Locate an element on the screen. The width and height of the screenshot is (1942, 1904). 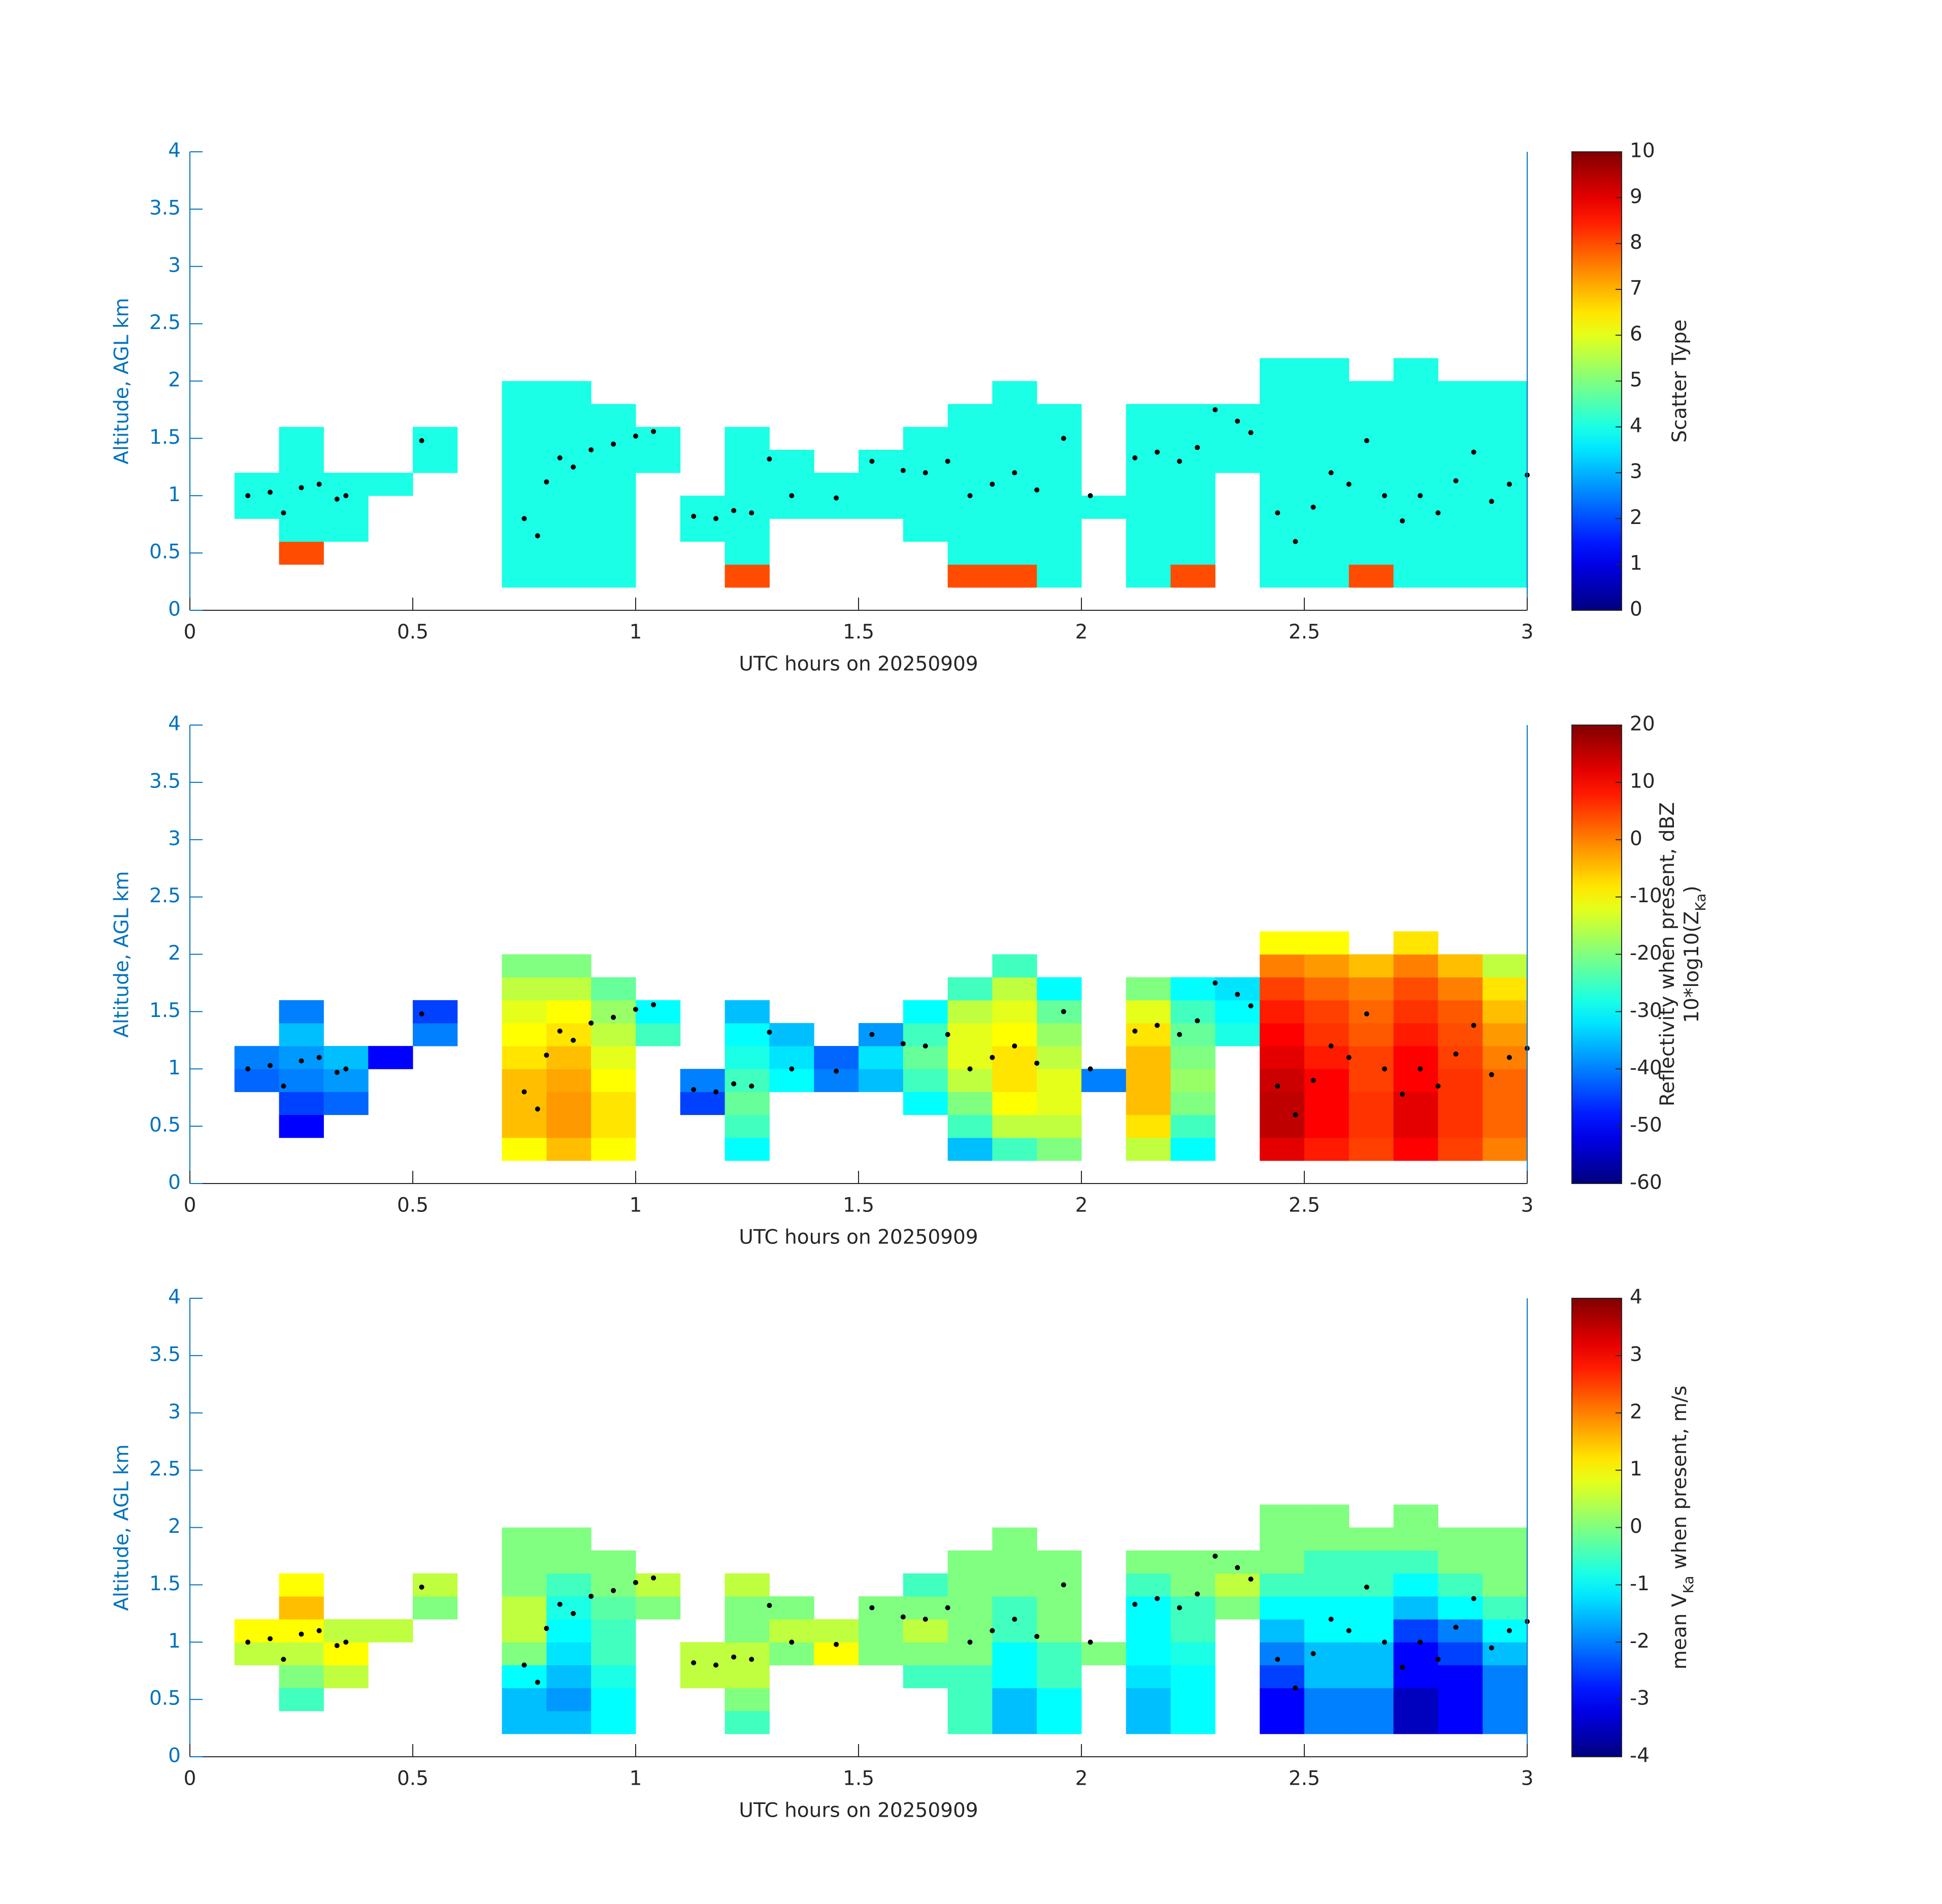
colorbar is located at coordinates (1596, 955).